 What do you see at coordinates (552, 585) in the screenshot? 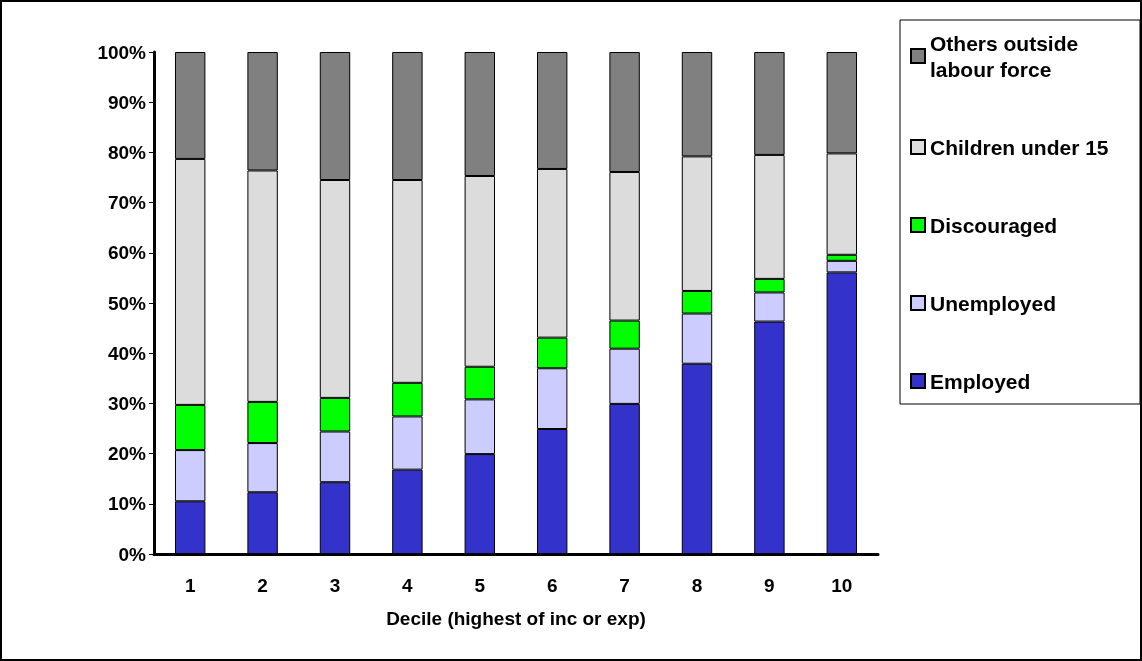
I see `x-tick-label: 6` at bounding box center [552, 585].